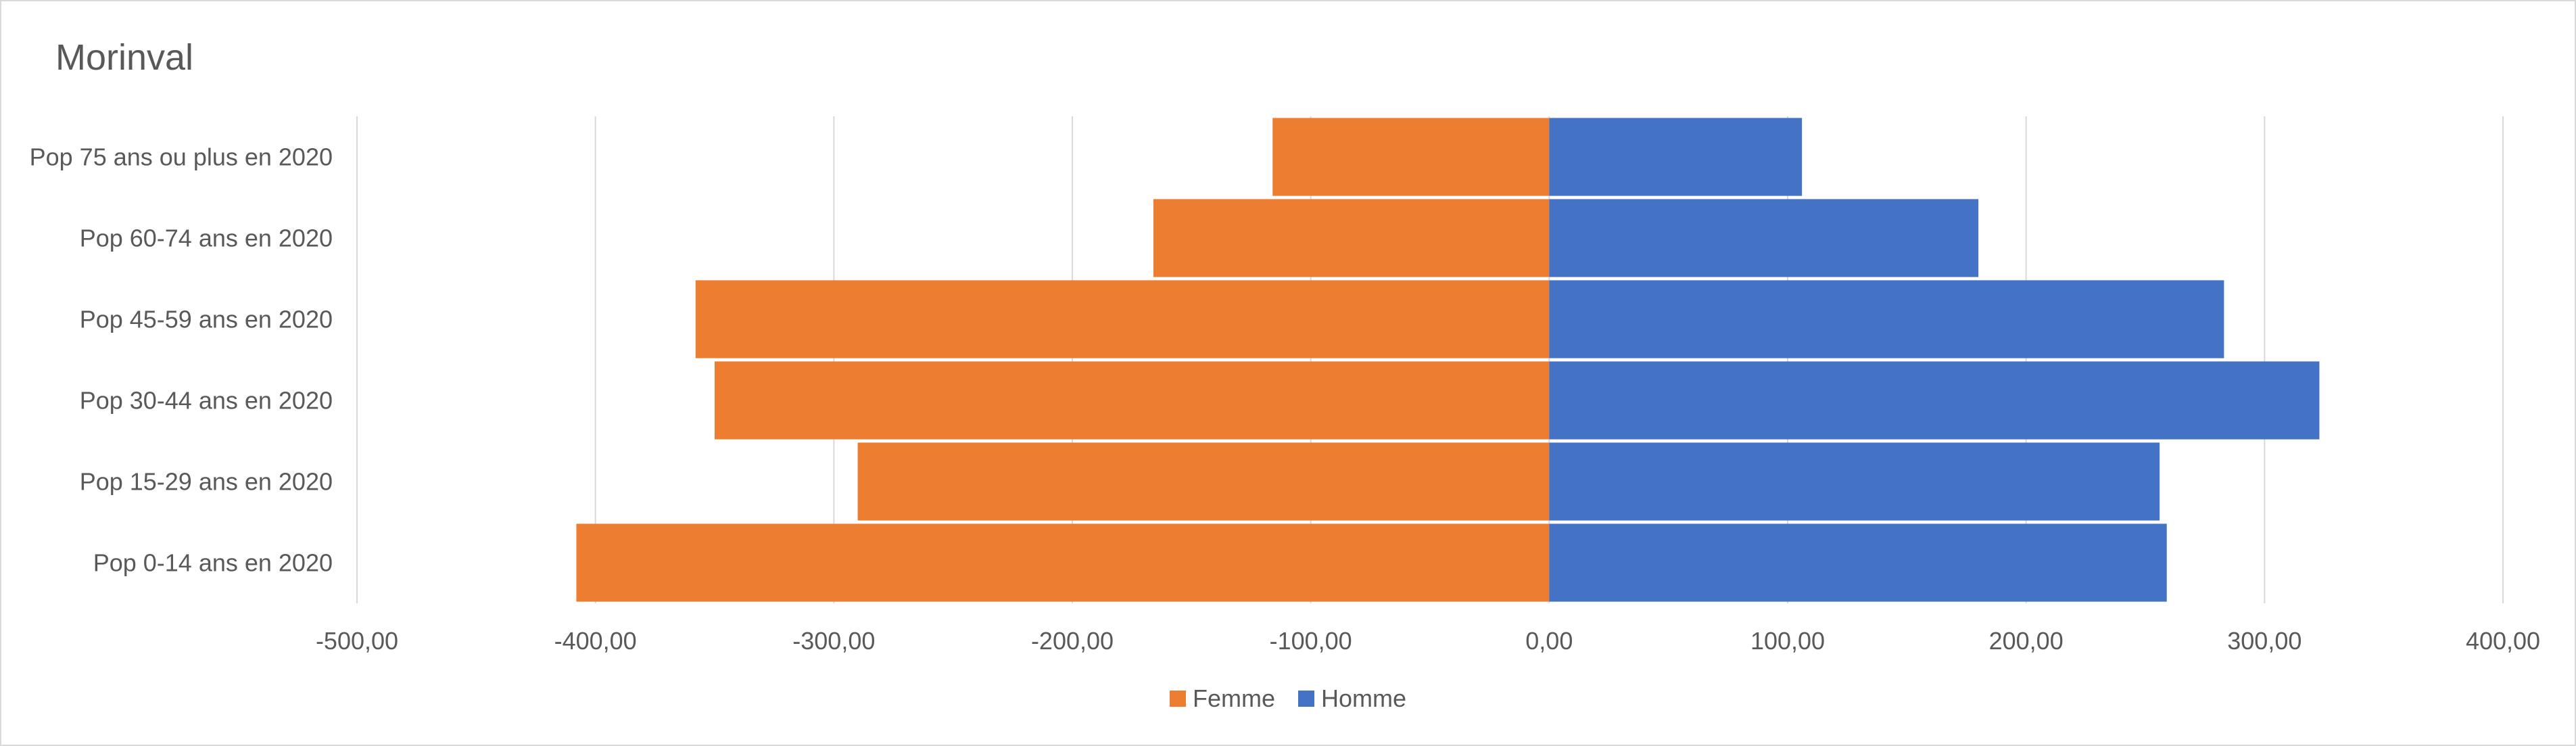 The height and width of the screenshot is (746, 2576). Describe the element at coordinates (1363, 698) in the screenshot. I see `legend-label-homme: Homme` at that location.